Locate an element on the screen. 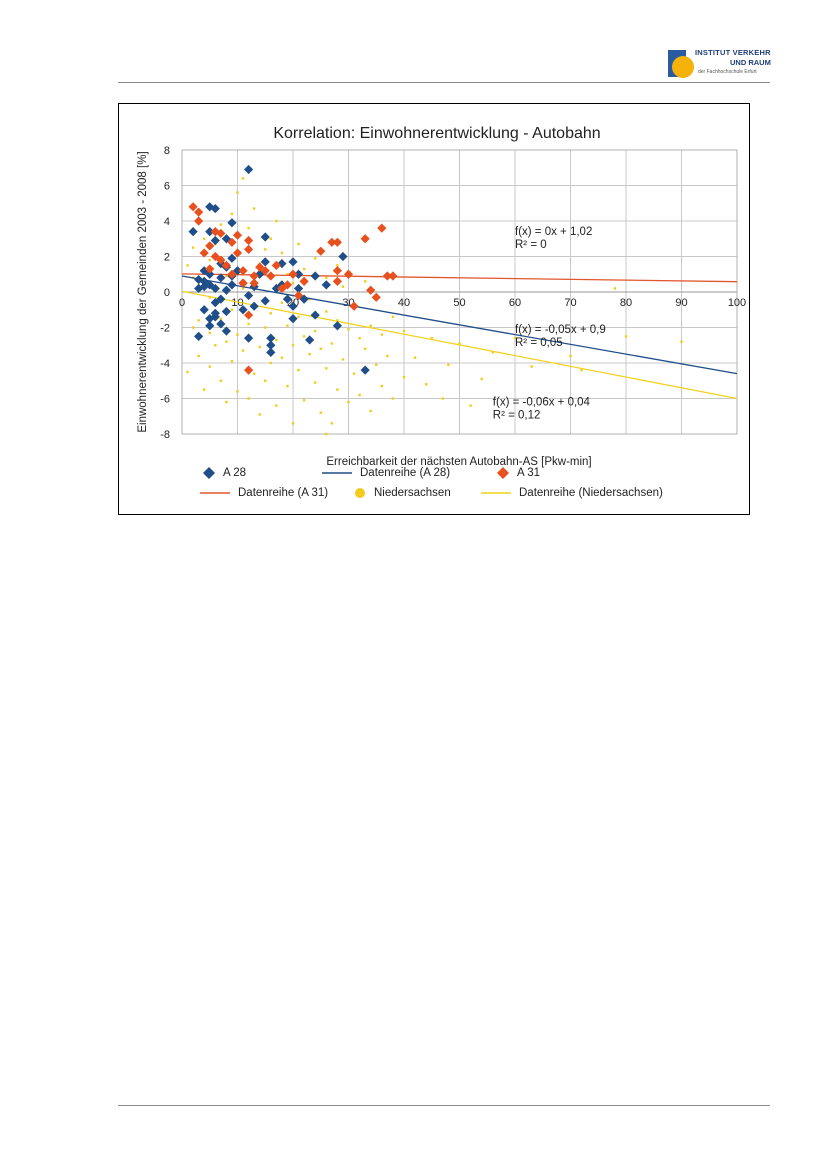 Image resolution: width=827 pixels, height=1169 pixels. logo-sun-icon is located at coordinates (683, 67).